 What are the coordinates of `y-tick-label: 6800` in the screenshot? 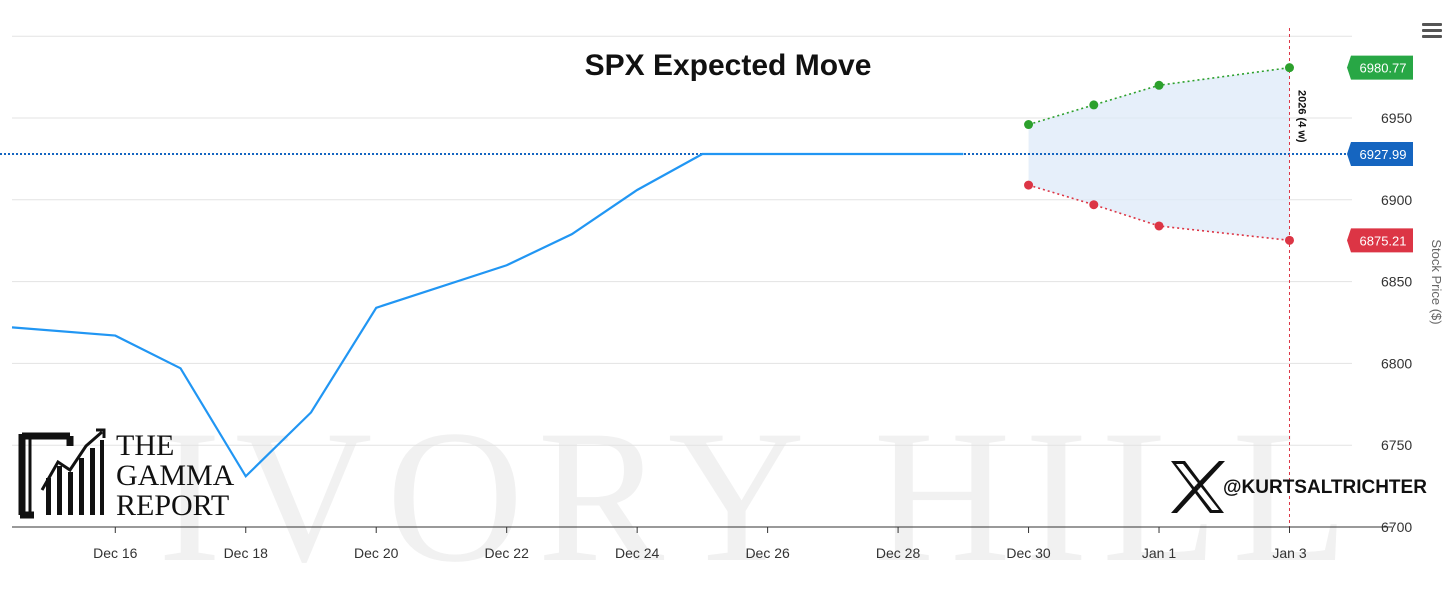 It's located at (1396, 363).